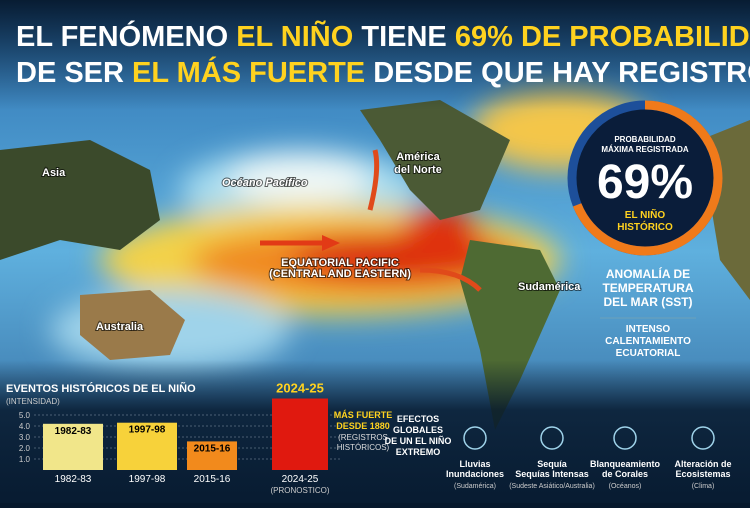 The image size is (750, 508). What do you see at coordinates (101, 388) in the screenshot?
I see `chart-title: EVENTOS HISTÓRICOS DE EL NIÑO` at bounding box center [101, 388].